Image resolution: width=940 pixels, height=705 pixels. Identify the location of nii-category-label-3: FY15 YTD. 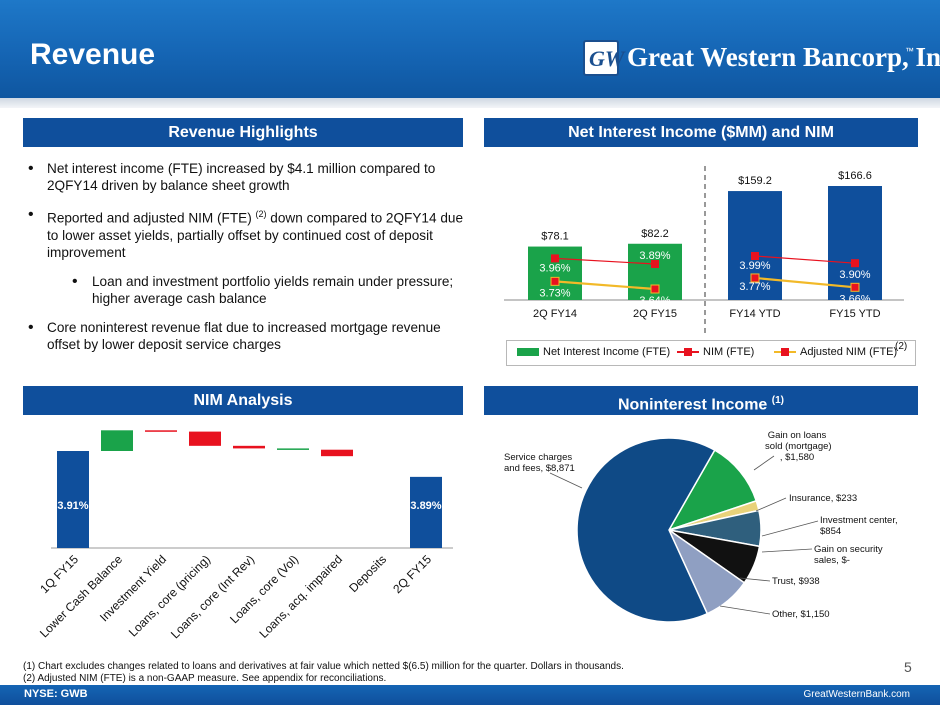
(854, 314).